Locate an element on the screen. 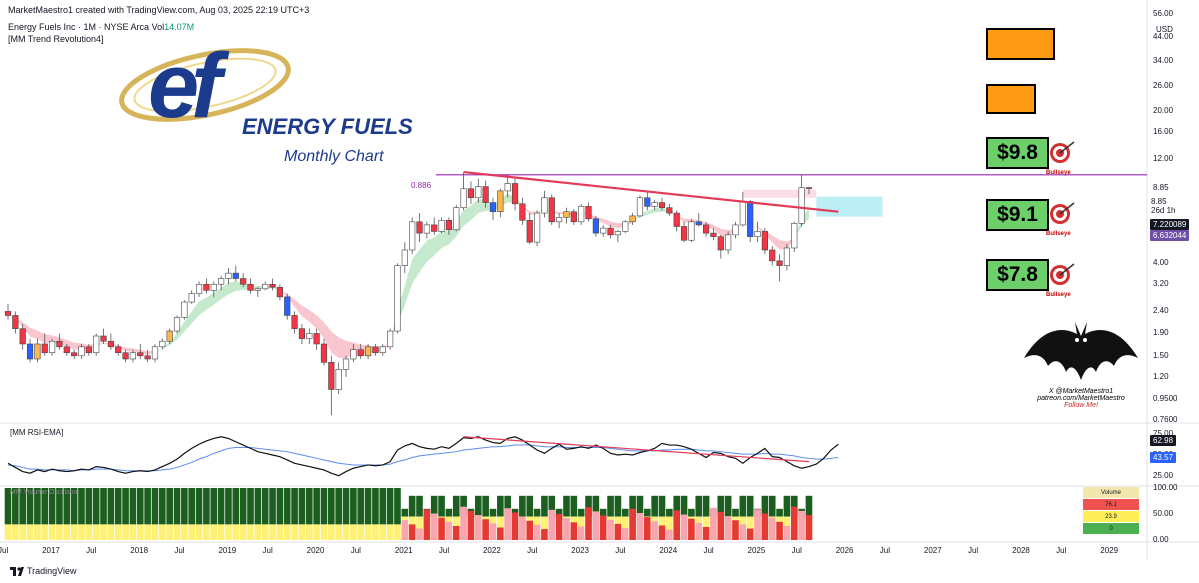 Image resolution: width=1199 pixels, height=583 pixels. tradingview-brand: TradingView is located at coordinates (43, 571).